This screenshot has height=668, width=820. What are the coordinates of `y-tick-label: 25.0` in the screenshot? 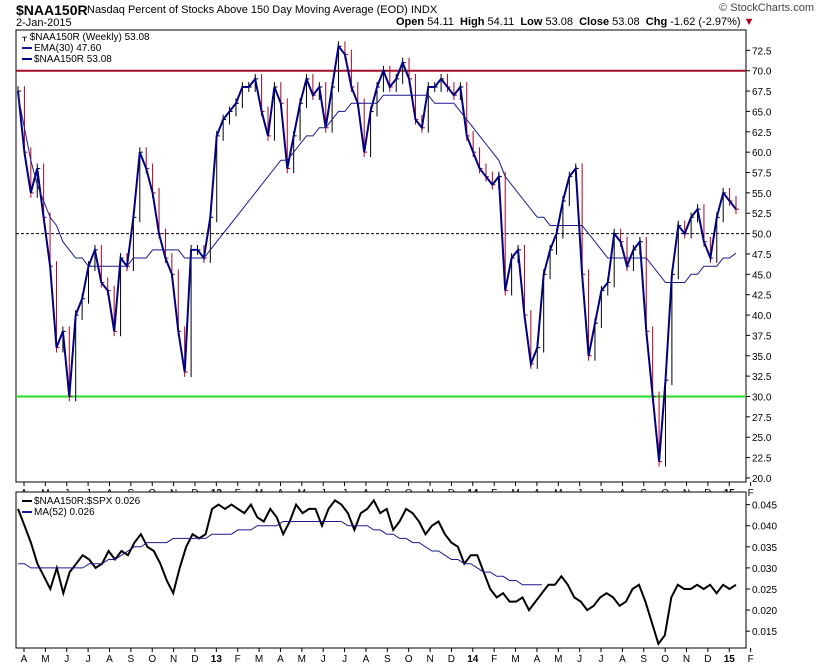 It's located at (762, 438).